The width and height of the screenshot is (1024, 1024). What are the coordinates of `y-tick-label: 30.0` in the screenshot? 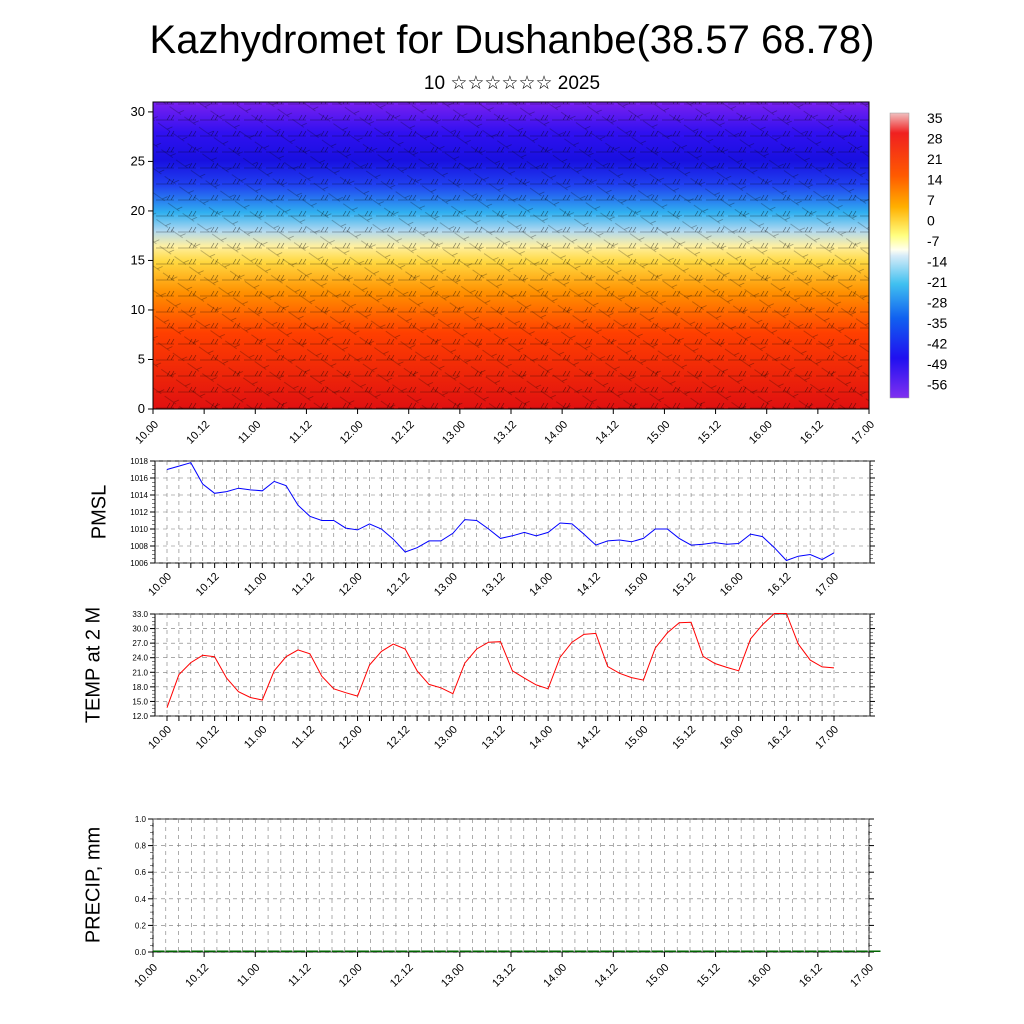 It's located at (140, 629).